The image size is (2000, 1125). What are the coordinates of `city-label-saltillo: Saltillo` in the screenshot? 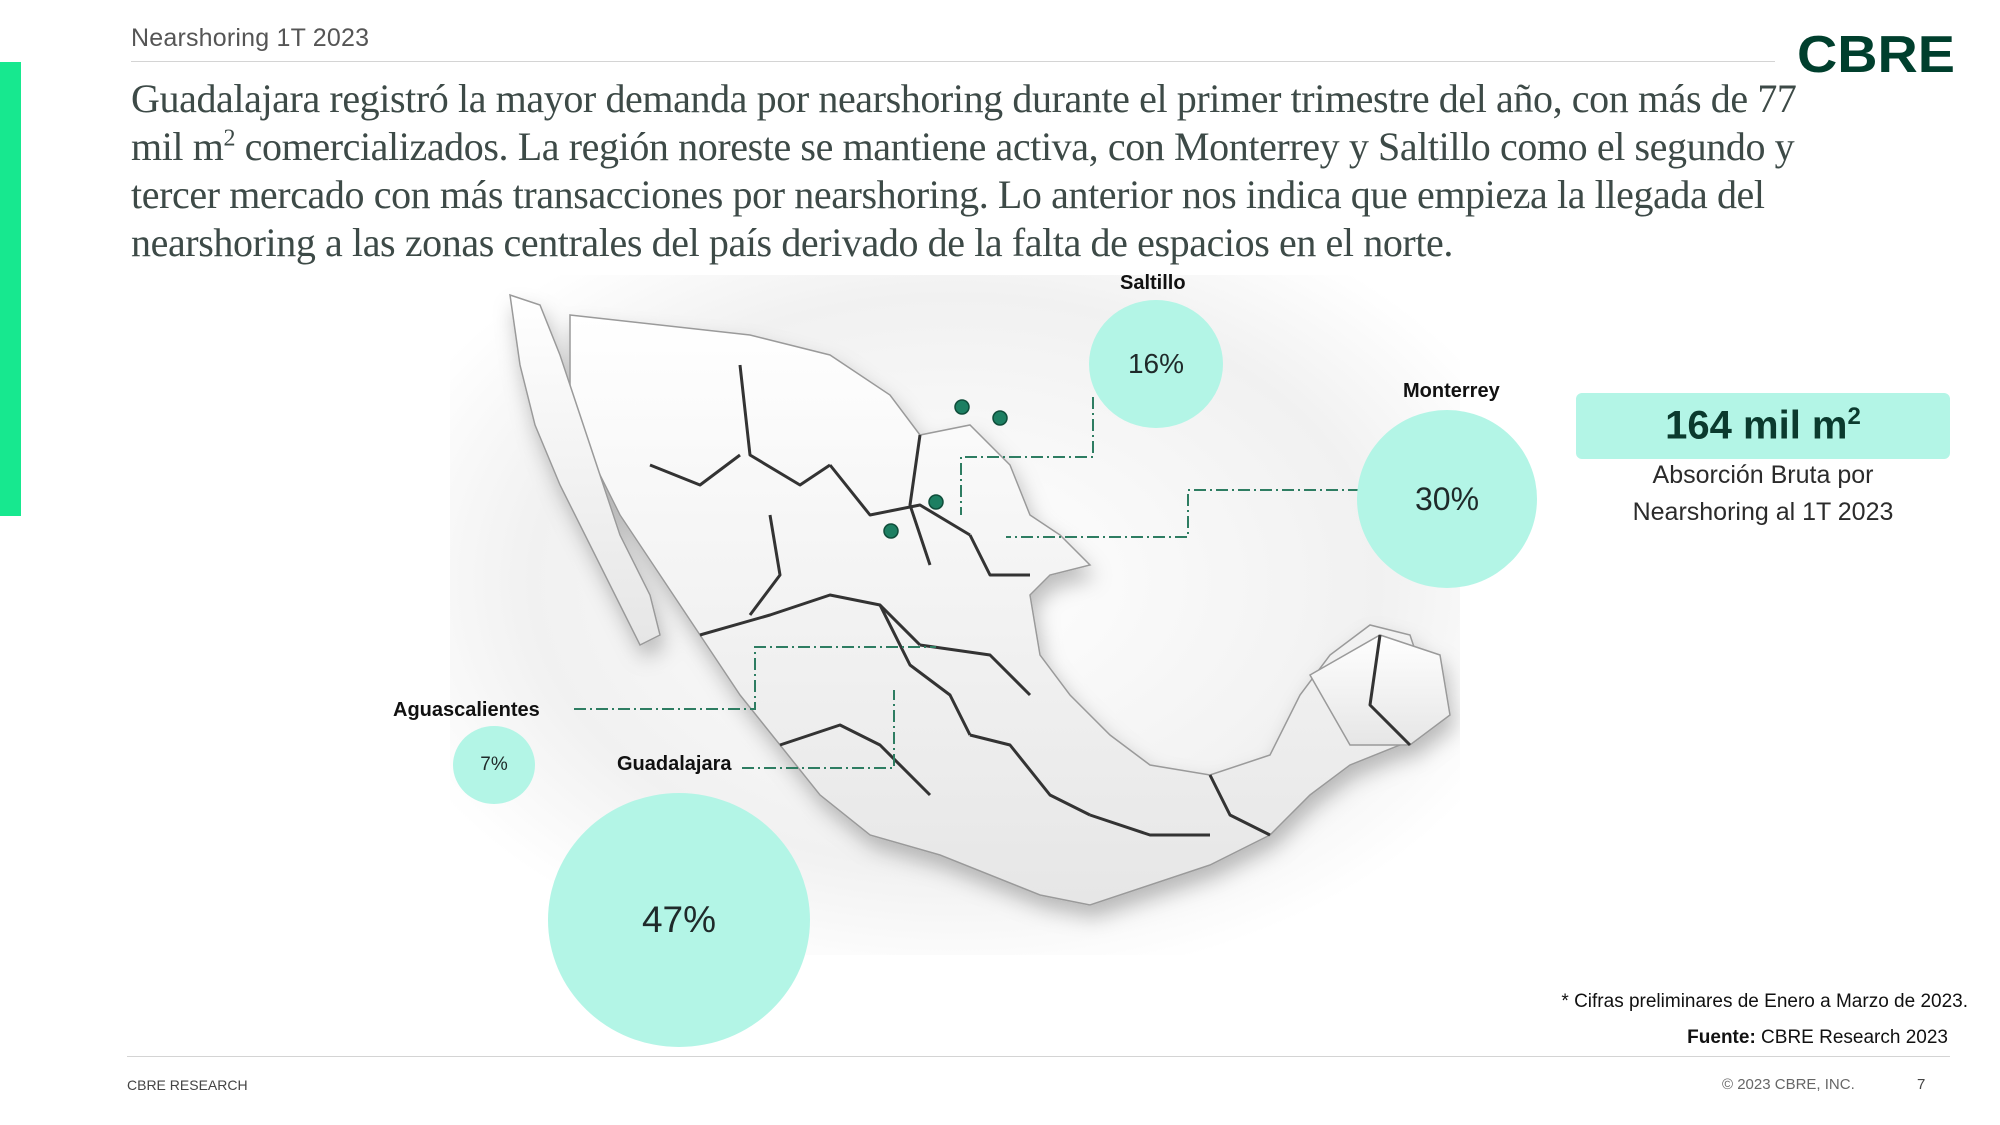 It's located at (1153, 283).